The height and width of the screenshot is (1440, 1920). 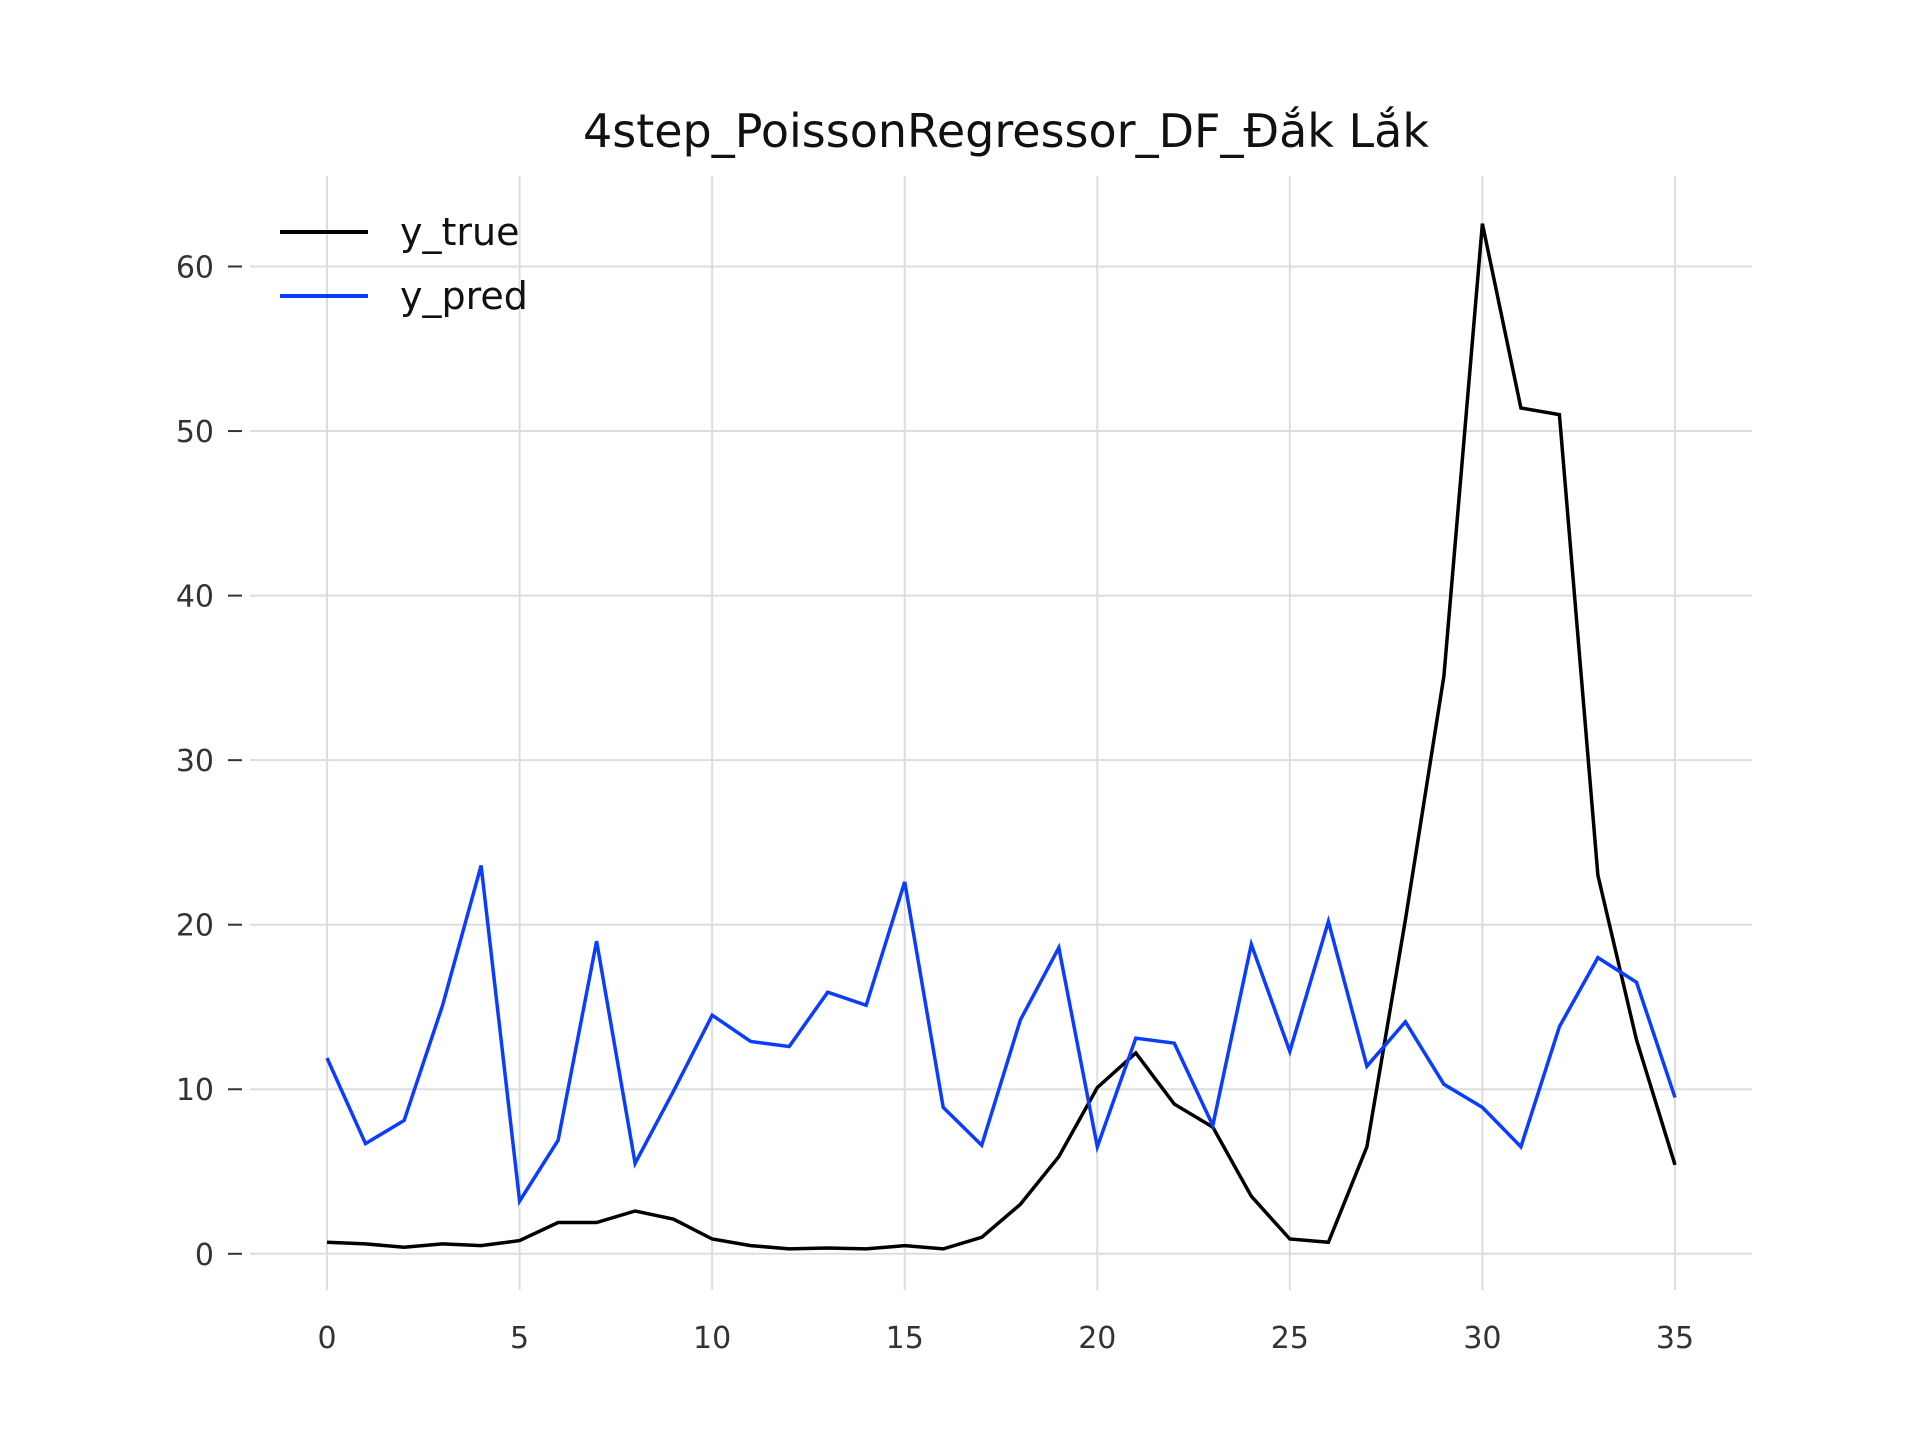 What do you see at coordinates (1006, 131) in the screenshot?
I see `chart-title: 4step_PoissonRegressor_DF_Đắk Lắk` at bounding box center [1006, 131].